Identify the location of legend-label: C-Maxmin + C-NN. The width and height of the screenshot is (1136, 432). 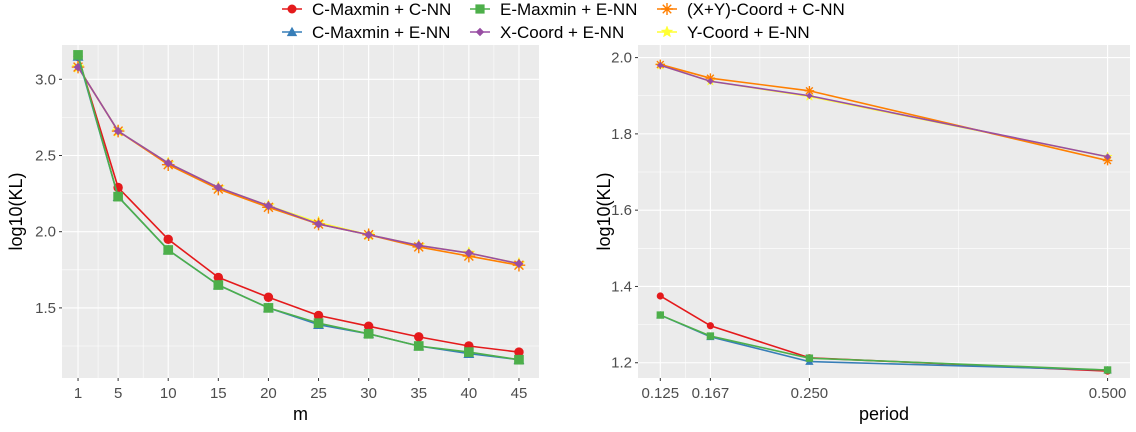
(381, 9).